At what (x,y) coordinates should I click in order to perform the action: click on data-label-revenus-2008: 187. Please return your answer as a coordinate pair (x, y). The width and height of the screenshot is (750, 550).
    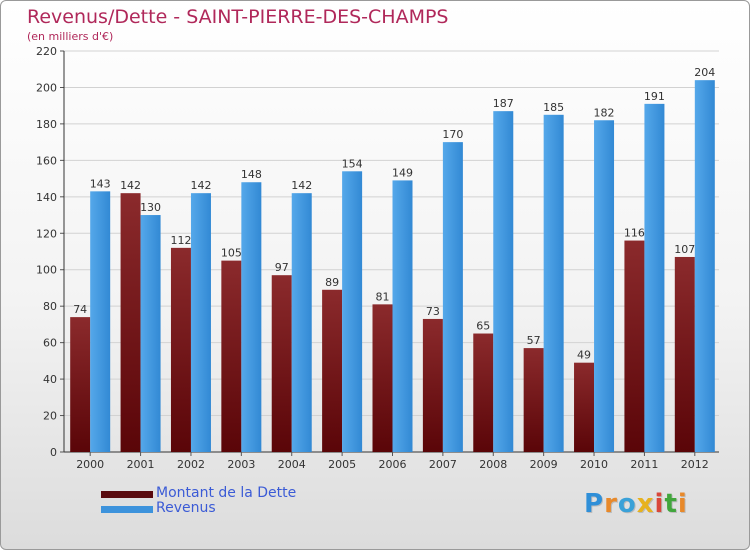
    Looking at the image, I should click on (503, 103).